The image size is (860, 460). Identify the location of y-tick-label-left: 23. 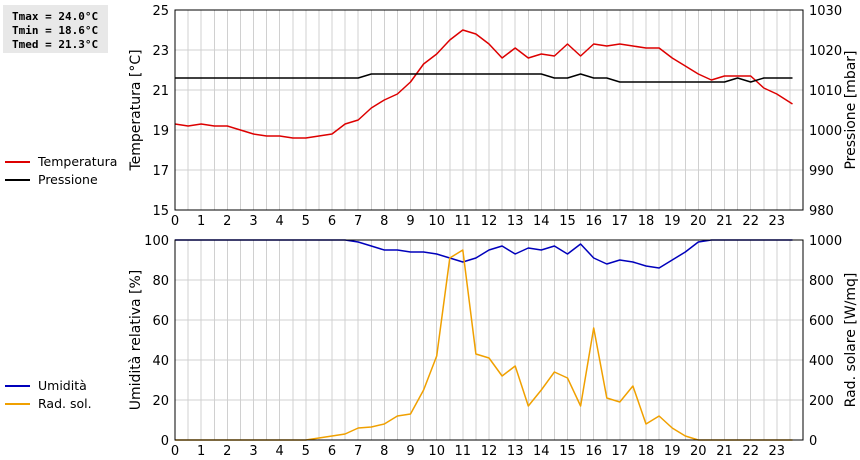
(160, 51).